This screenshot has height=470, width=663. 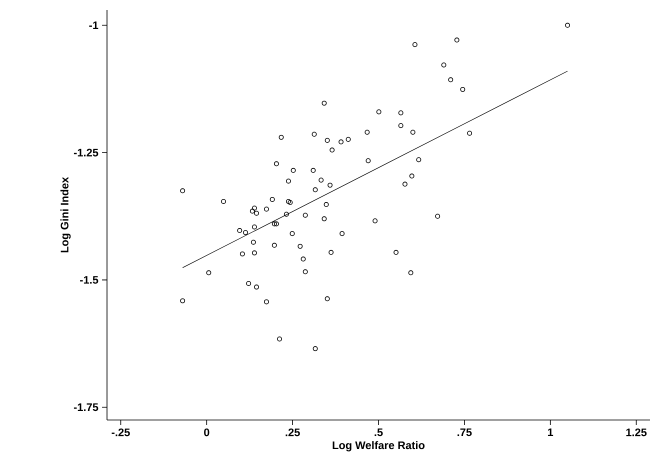 What do you see at coordinates (86, 152) in the screenshot?
I see `y-tick-label: -1.25` at bounding box center [86, 152].